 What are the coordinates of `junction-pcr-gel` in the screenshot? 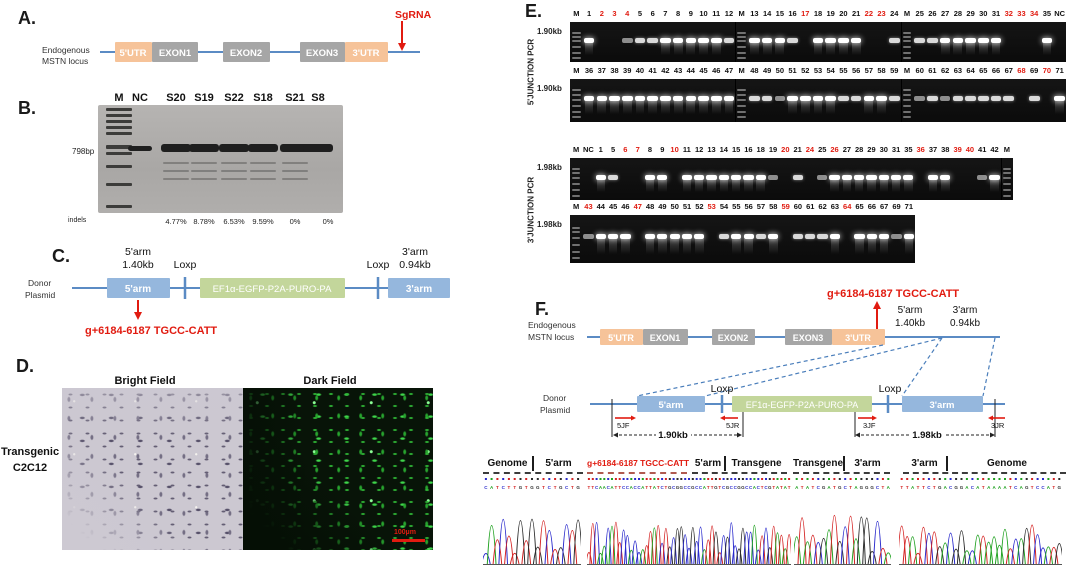 It's located at (818, 42).